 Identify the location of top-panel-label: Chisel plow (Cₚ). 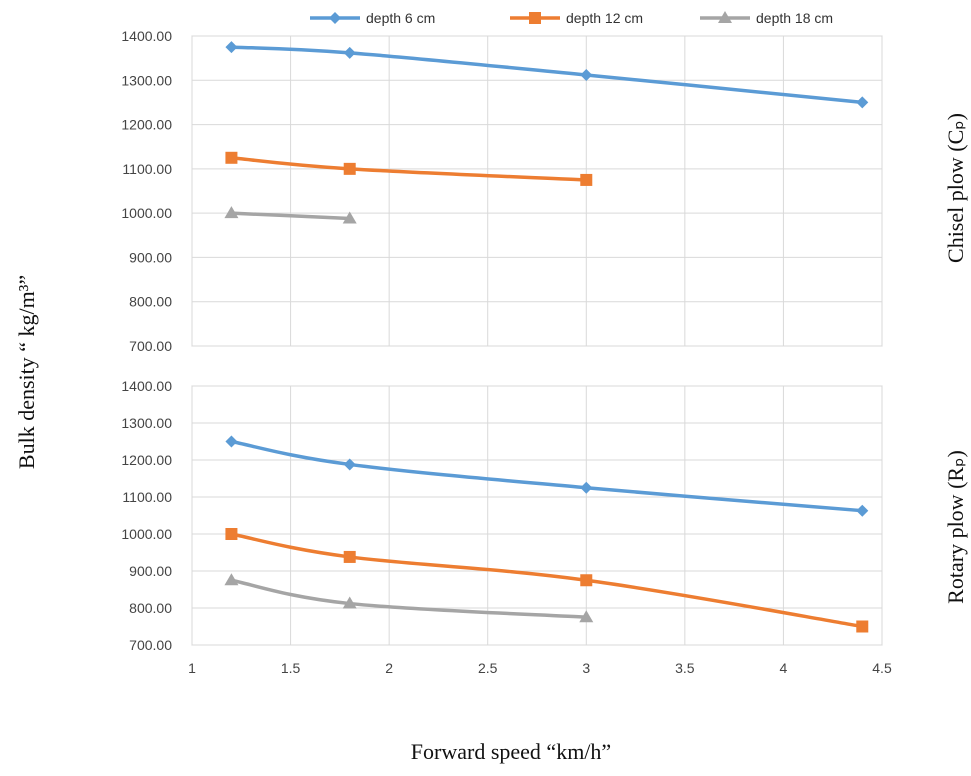
(955, 188).